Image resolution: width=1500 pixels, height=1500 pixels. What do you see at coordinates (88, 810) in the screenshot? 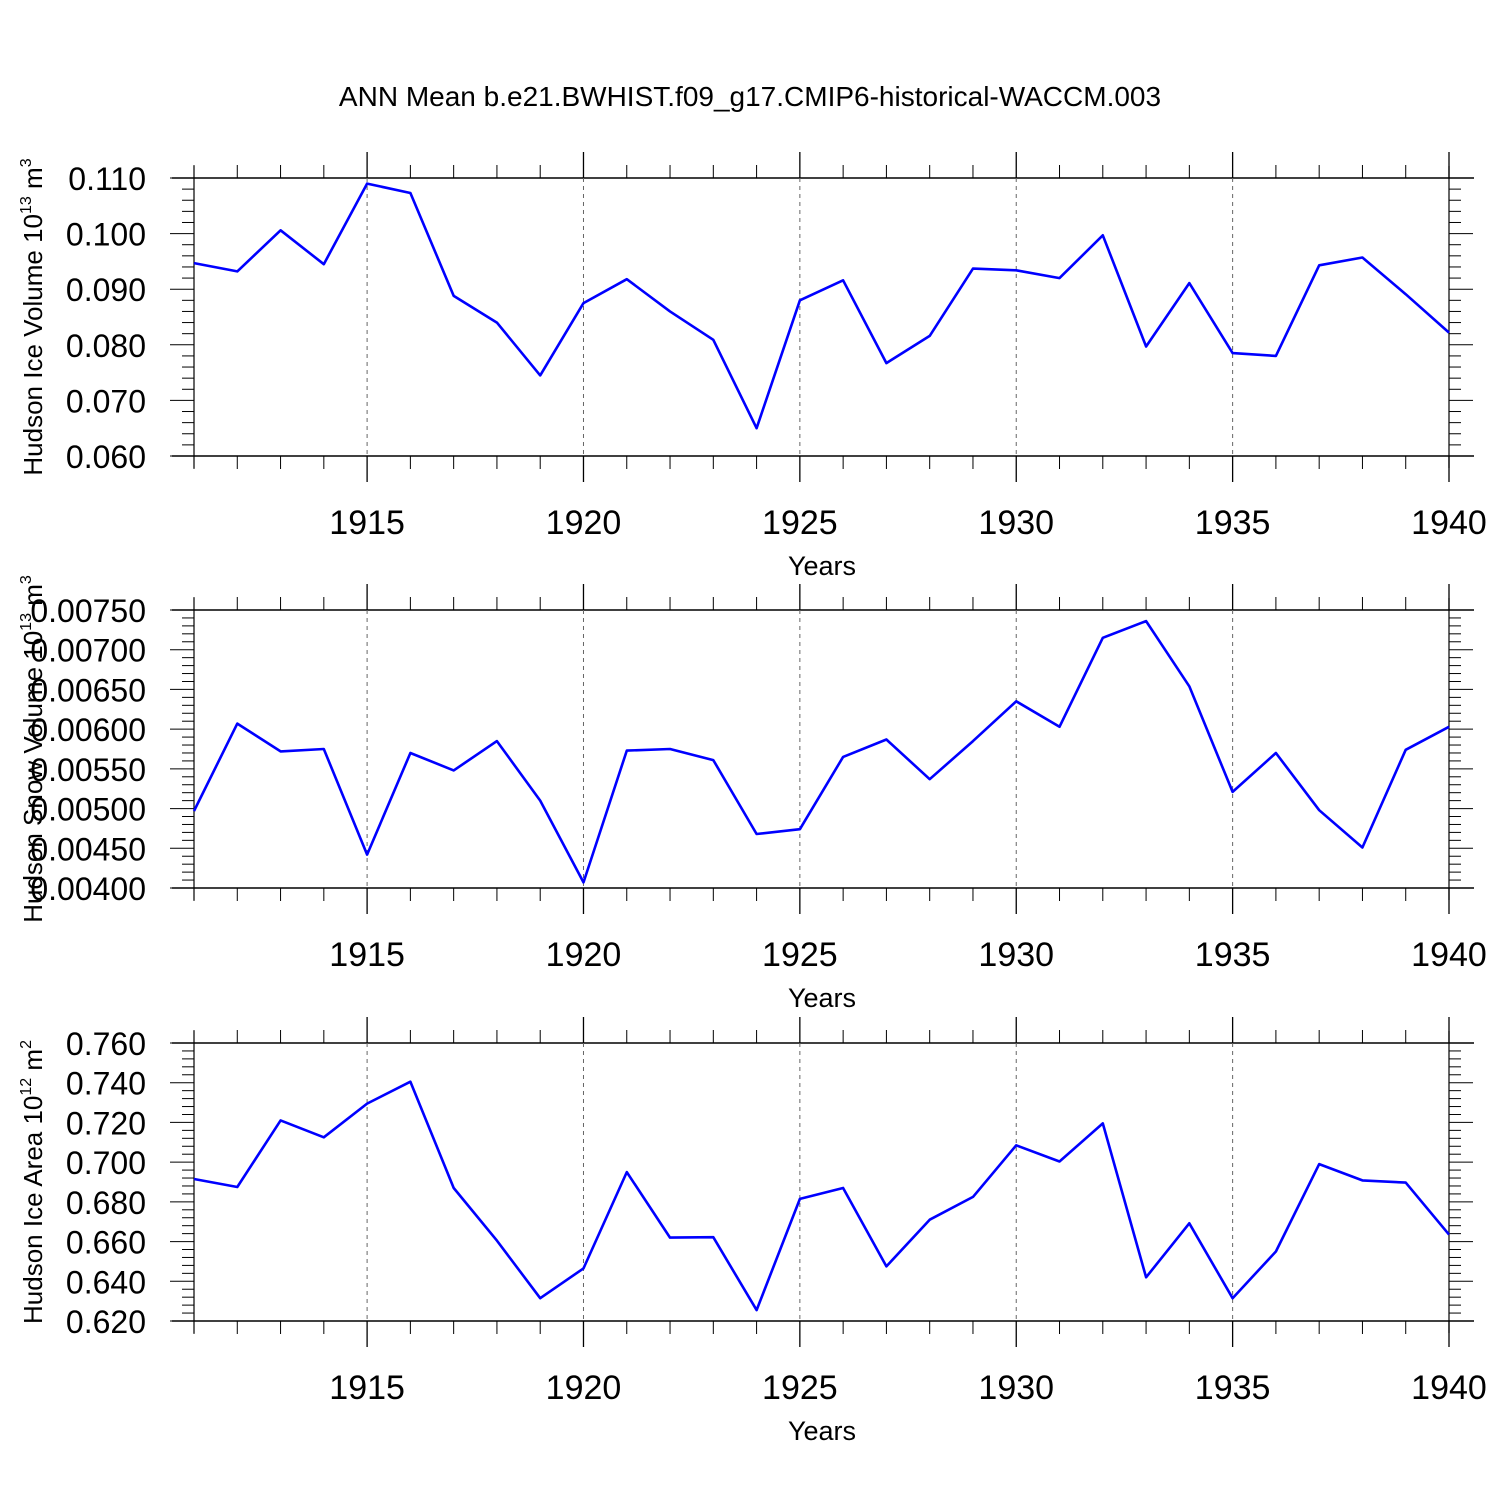
I see `y-tick-label: 0.00500` at bounding box center [88, 810].